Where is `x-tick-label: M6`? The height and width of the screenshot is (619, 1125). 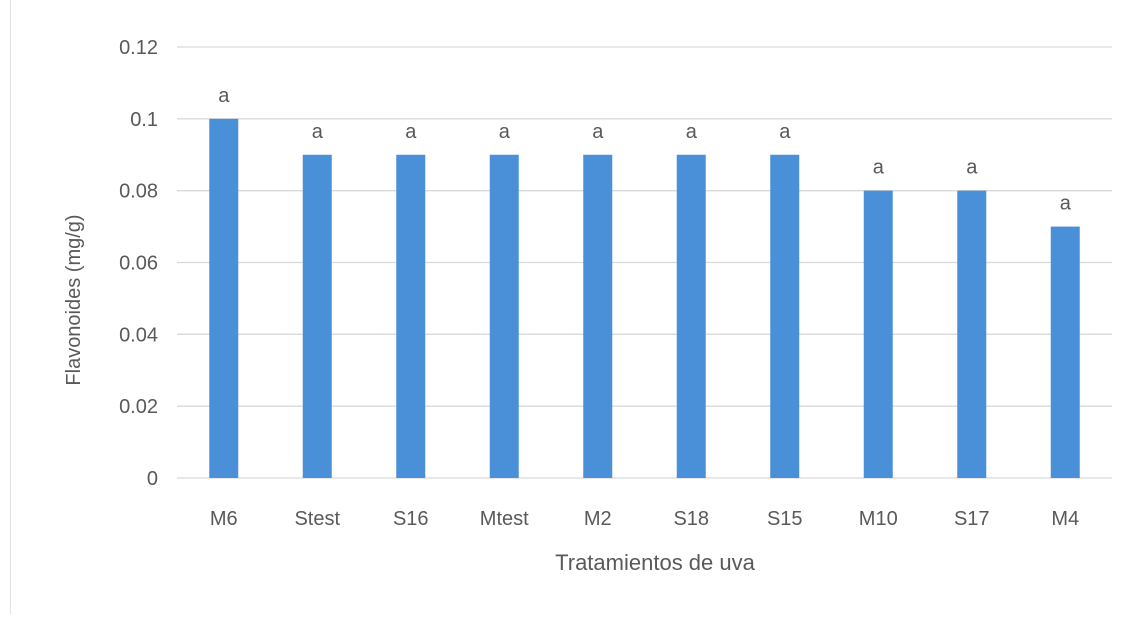 x-tick-label: M6 is located at coordinates (224, 519).